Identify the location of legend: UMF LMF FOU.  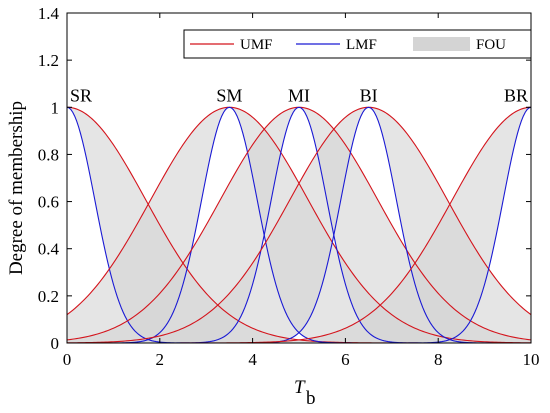
(357, 44).